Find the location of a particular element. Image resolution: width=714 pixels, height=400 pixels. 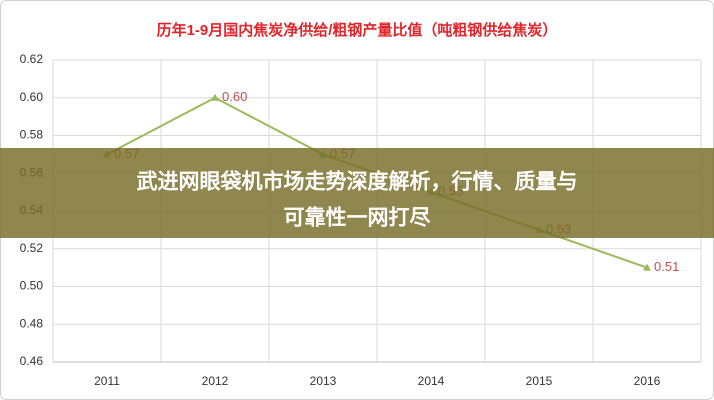

x-tick-label: 2012 is located at coordinates (215, 381).